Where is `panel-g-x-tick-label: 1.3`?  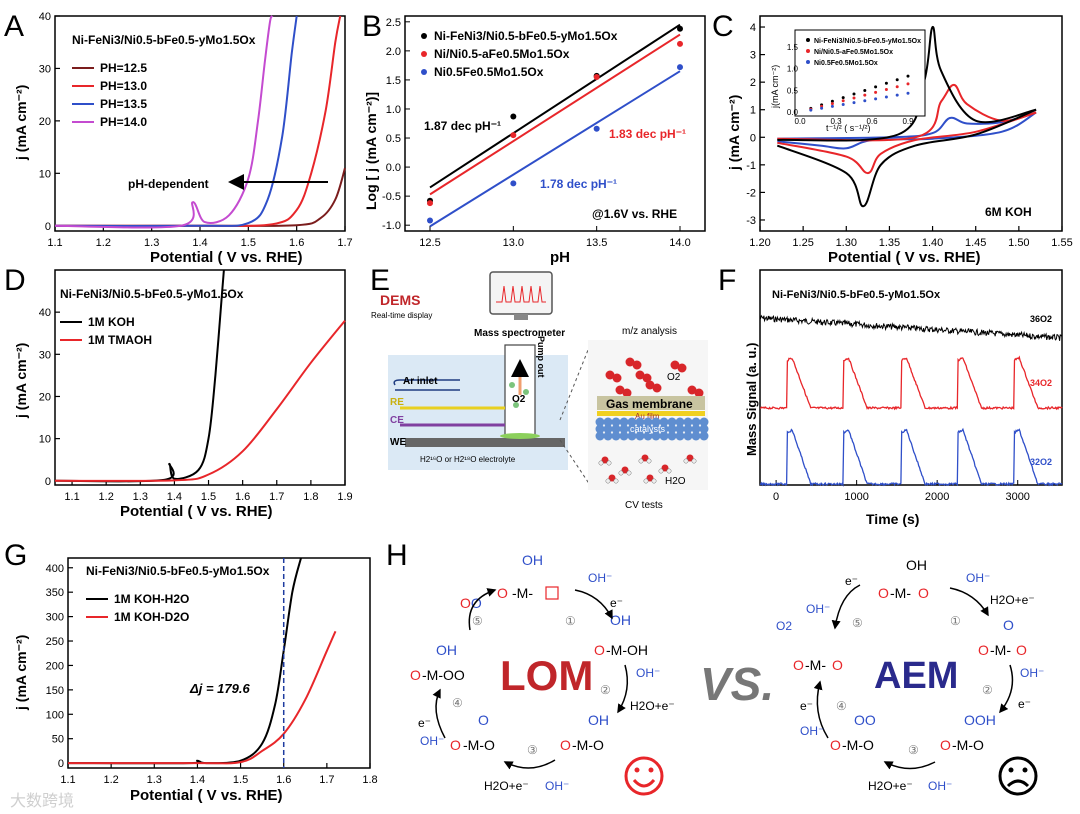 panel-g-x-tick-label: 1.3 is located at coordinates (154, 780).